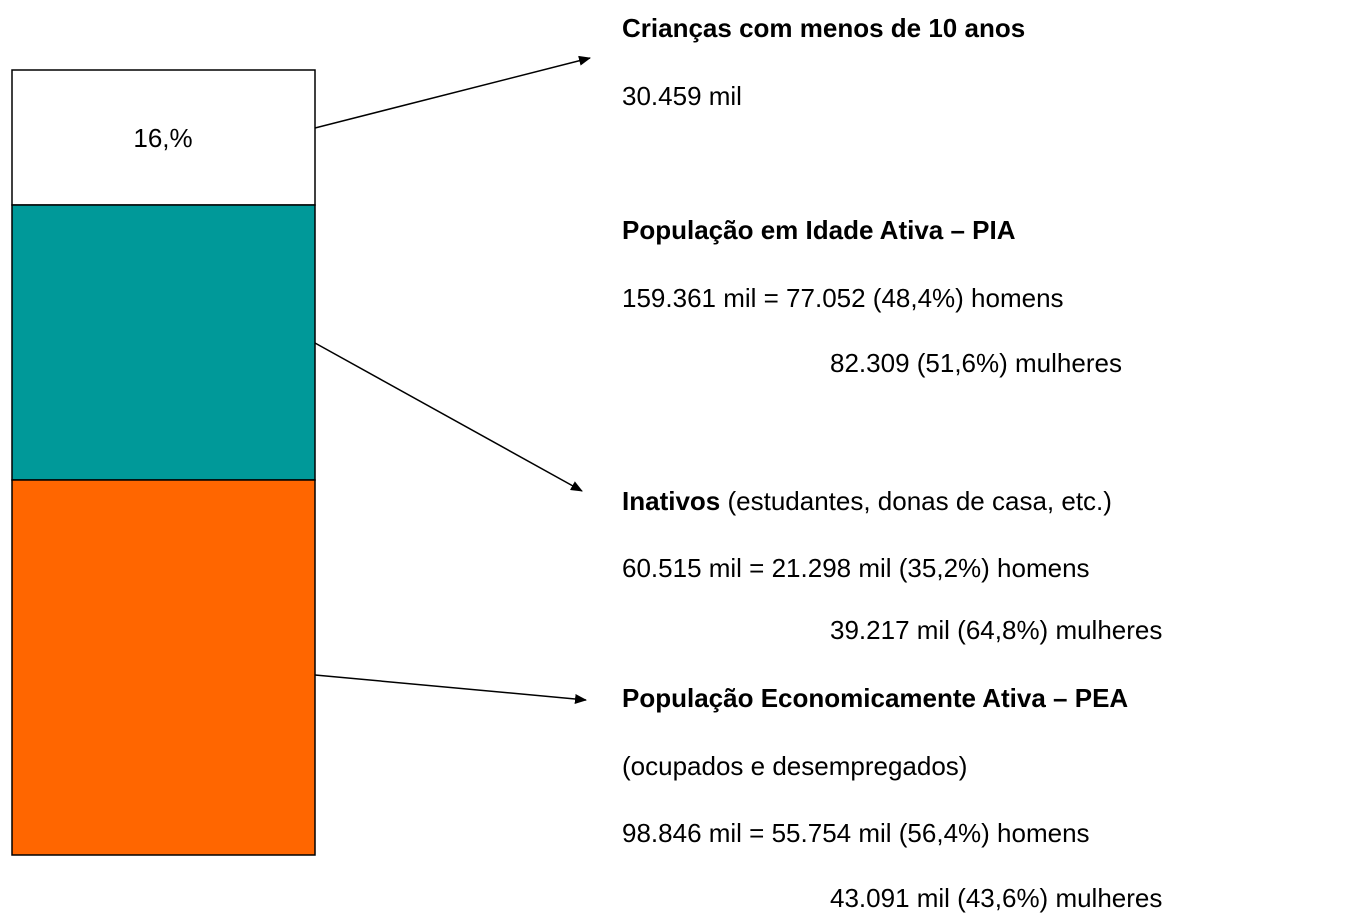  What do you see at coordinates (843, 298) in the screenshot?
I see `block-line: 159.361 mil = 77.052 (48,4%) homens` at bounding box center [843, 298].